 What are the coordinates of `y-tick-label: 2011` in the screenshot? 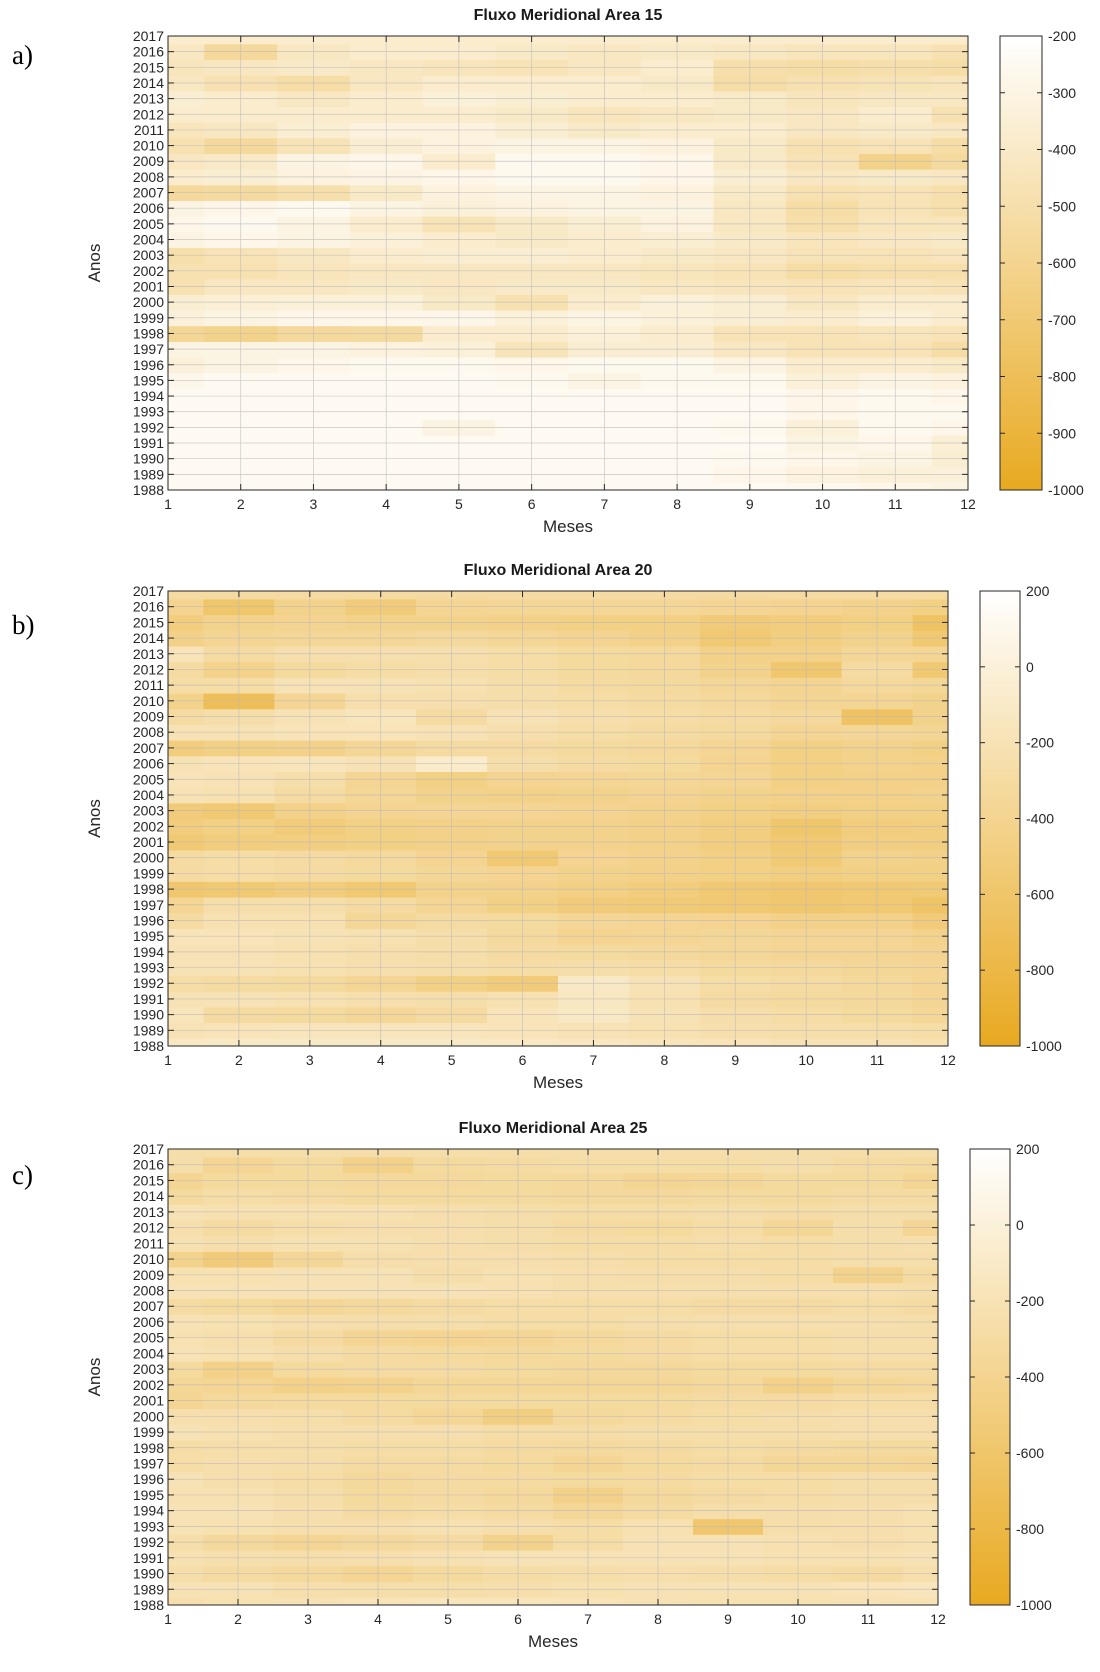 It's located at (149, 685).